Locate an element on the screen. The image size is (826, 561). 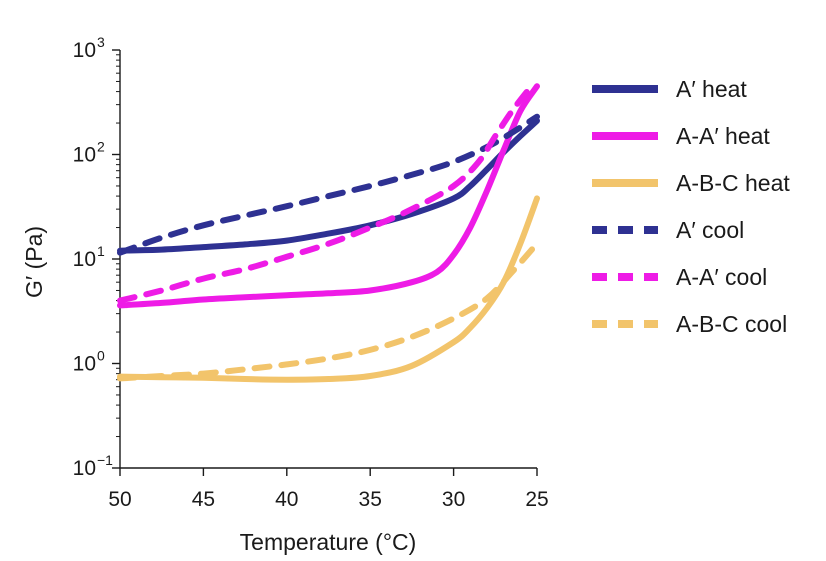
x-tick-label: 35 is located at coordinates (370, 499).